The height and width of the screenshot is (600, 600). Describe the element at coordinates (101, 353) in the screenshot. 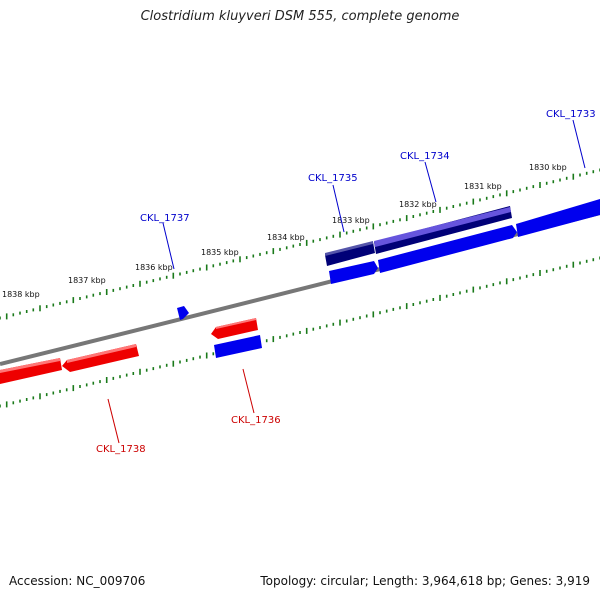

I see `gene-ckl-1738-shade` at that location.